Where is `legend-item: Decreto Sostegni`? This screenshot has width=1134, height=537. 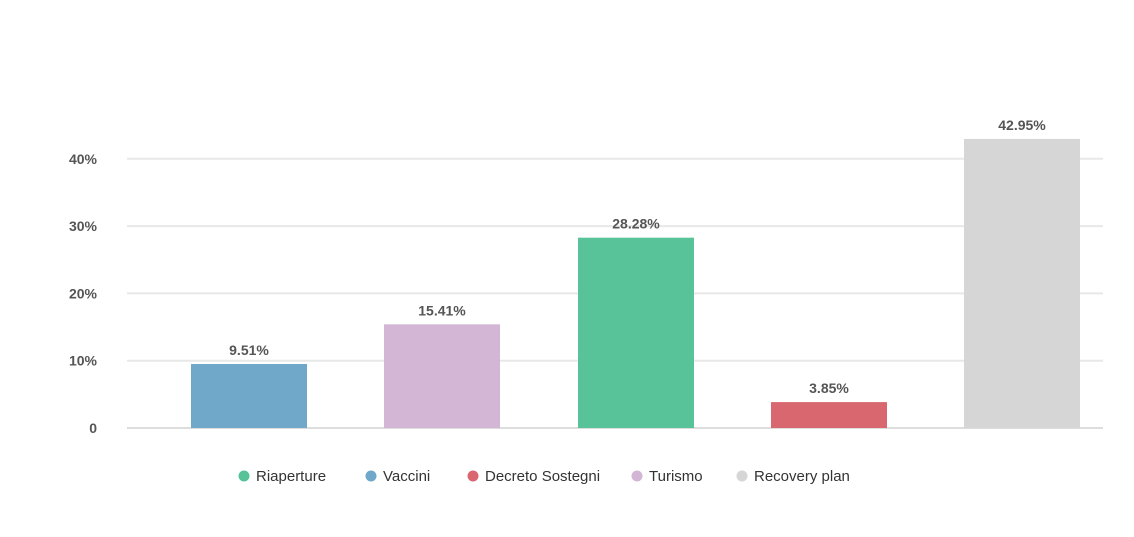
legend-item: Decreto Sostegni is located at coordinates (533, 476).